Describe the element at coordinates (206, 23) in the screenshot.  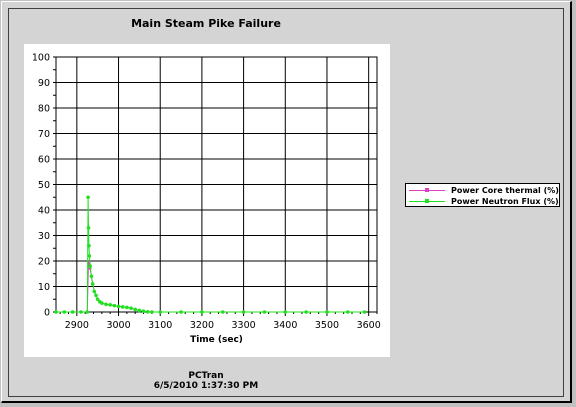
I see `chart-title: Main Steam Pike Failure` at that location.